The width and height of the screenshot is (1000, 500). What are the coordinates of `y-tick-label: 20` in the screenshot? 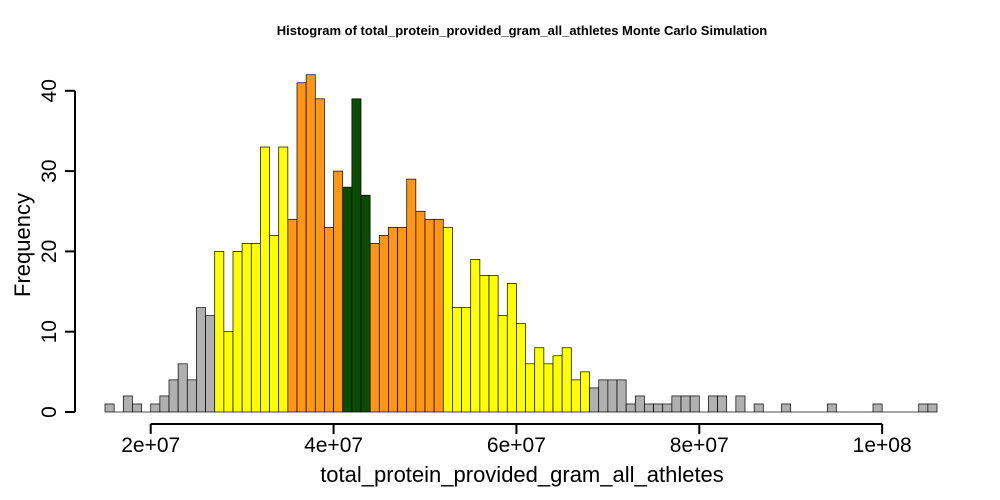 It's located at (49, 251).